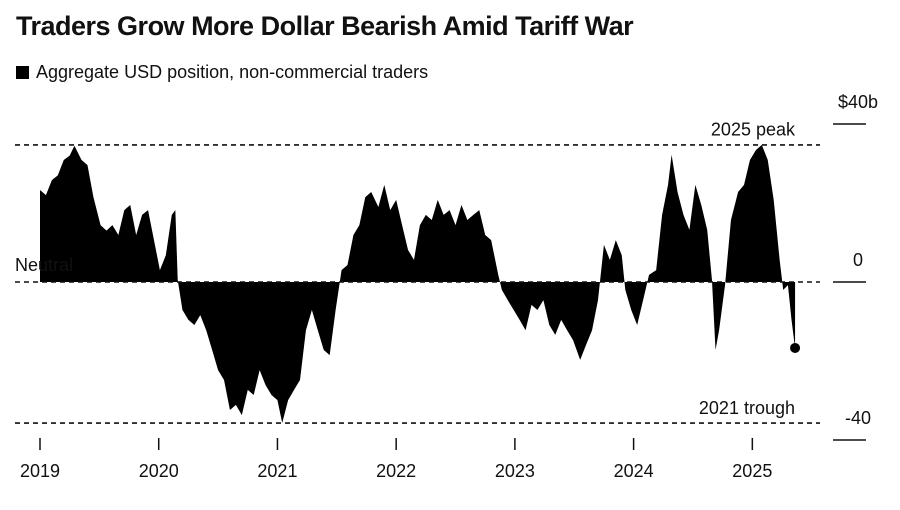 This screenshot has height=510, width=900. Describe the element at coordinates (753, 130) in the screenshot. I see `annotation: 2025 peak` at that location.